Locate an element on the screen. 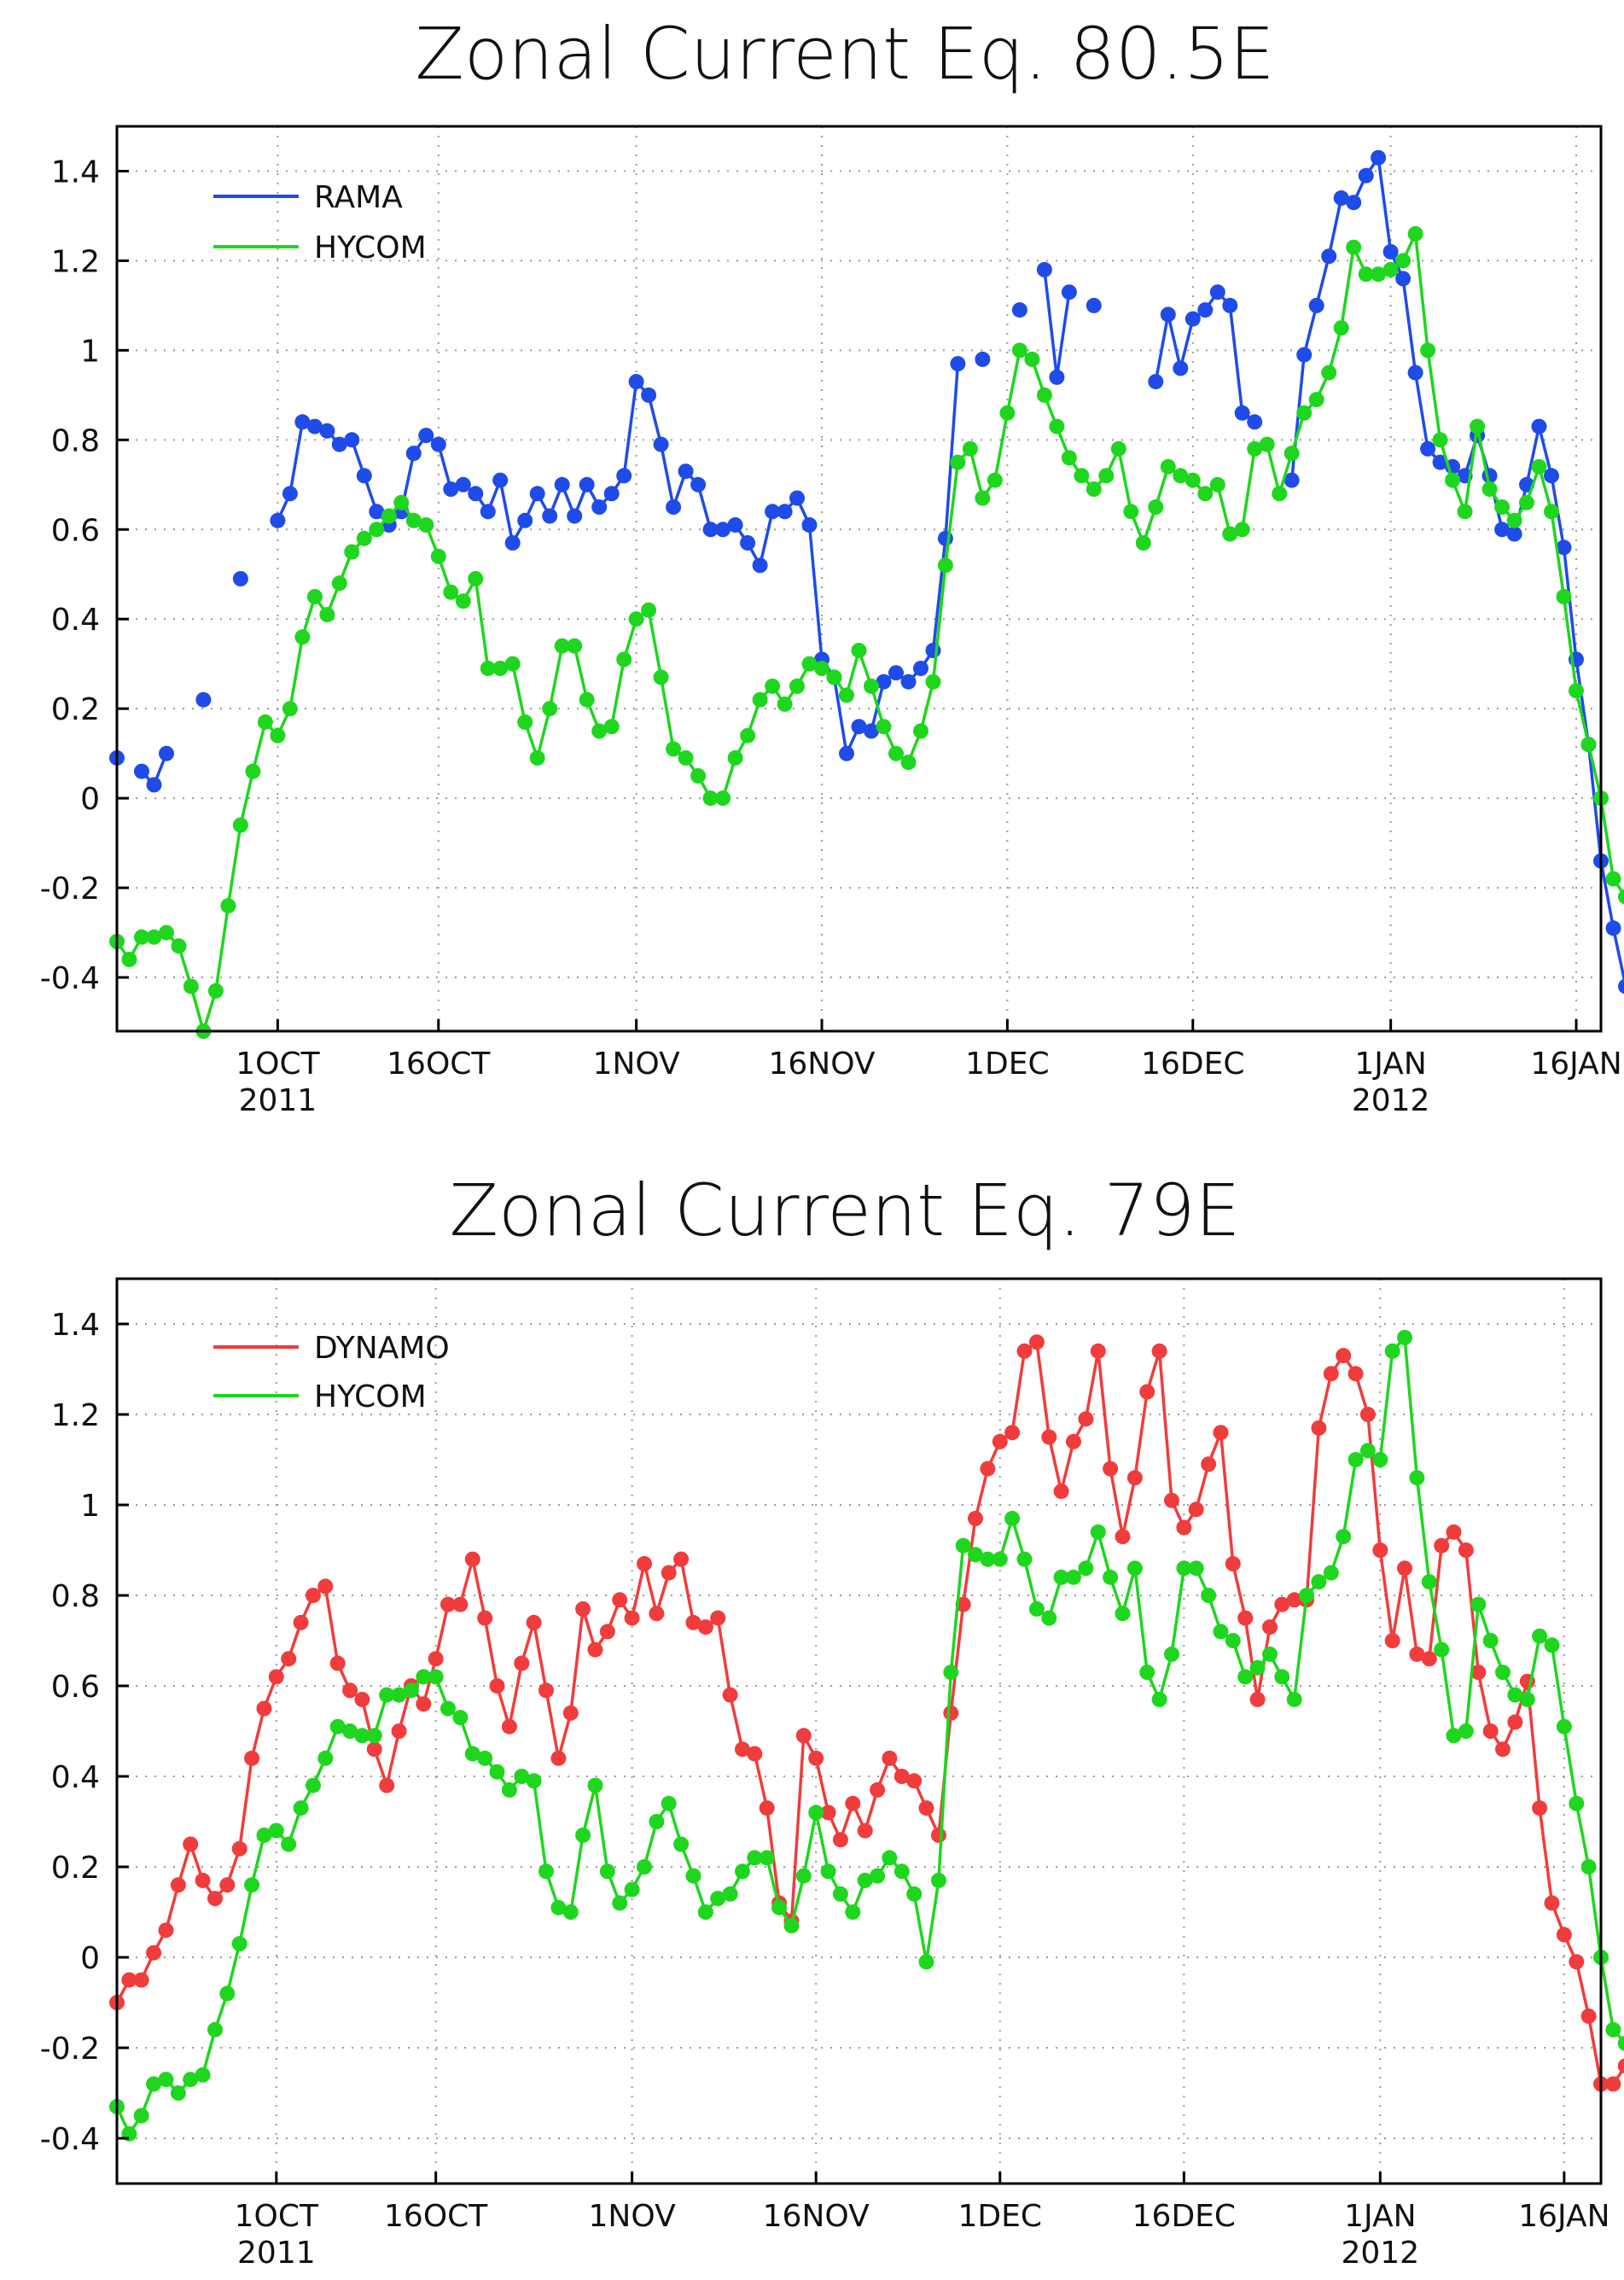 Image resolution: width=1624 pixels, height=2280 pixels. y-tick-label: -0.2 is located at coordinates (70, 2049).